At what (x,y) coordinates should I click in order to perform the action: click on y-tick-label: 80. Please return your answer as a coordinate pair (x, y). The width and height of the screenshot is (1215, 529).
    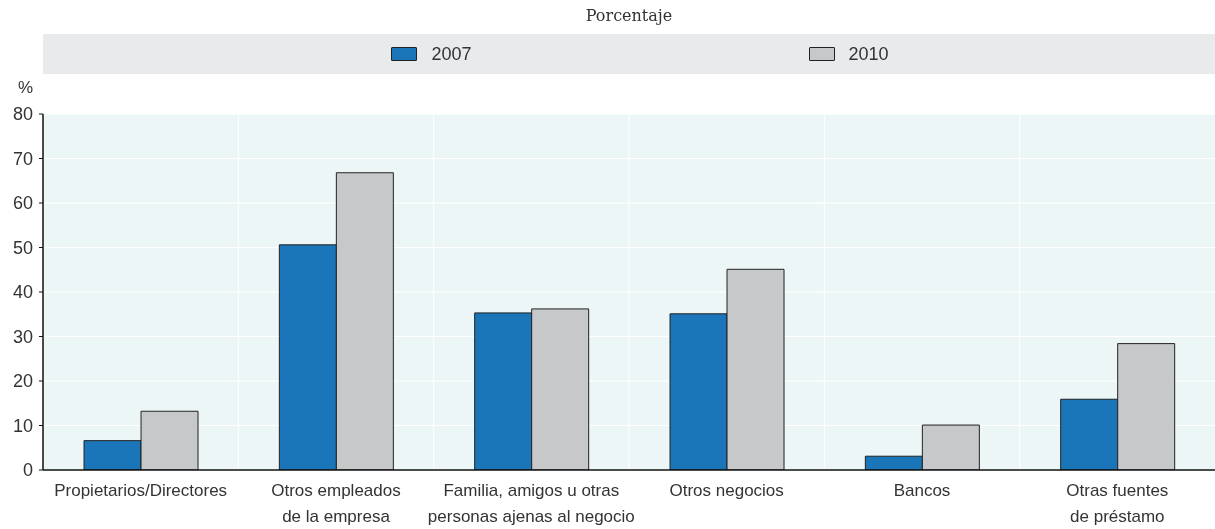
    Looking at the image, I should click on (22, 114).